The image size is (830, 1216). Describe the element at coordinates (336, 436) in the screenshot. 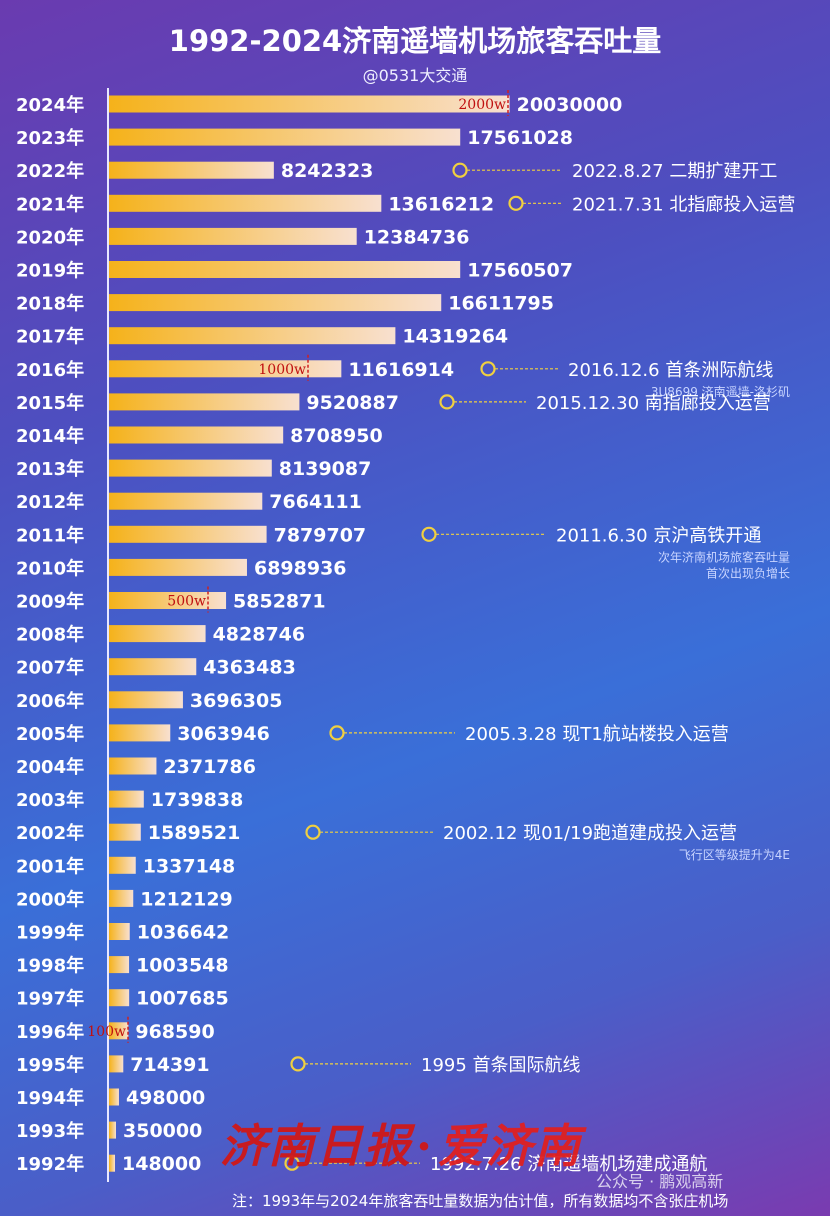

I see `value-label: 8708950` at that location.